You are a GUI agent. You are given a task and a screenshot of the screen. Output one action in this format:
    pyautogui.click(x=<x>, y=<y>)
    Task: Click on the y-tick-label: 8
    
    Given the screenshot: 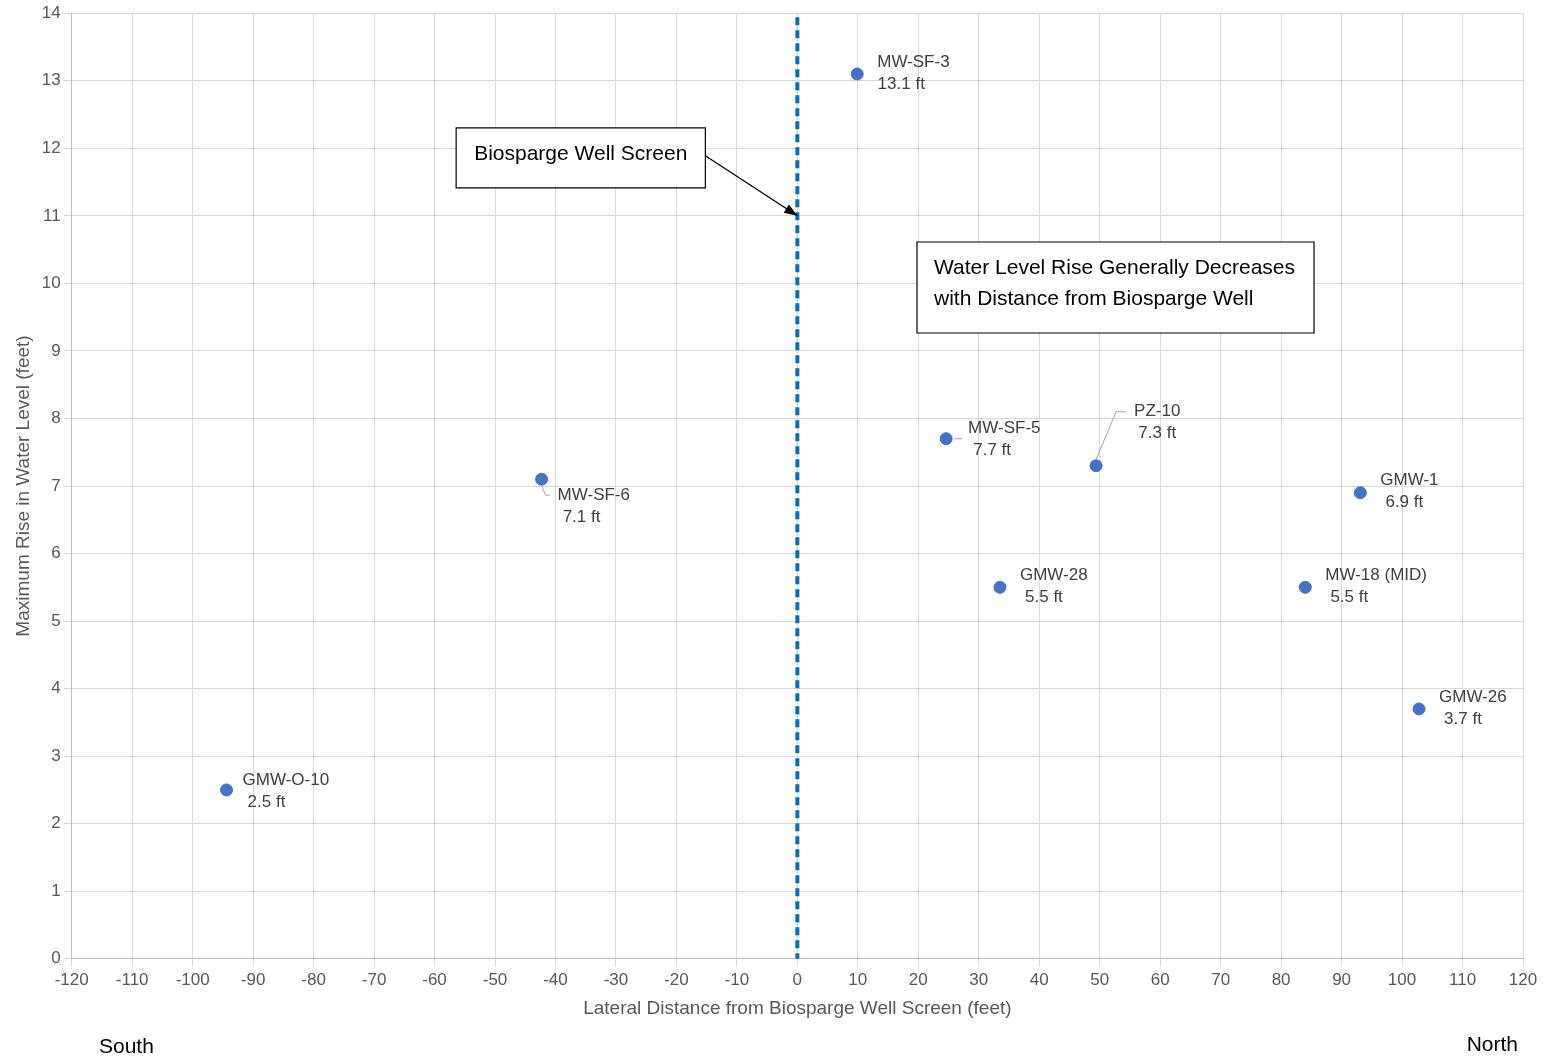 What is the action you would take?
    pyautogui.click(x=56, y=418)
    